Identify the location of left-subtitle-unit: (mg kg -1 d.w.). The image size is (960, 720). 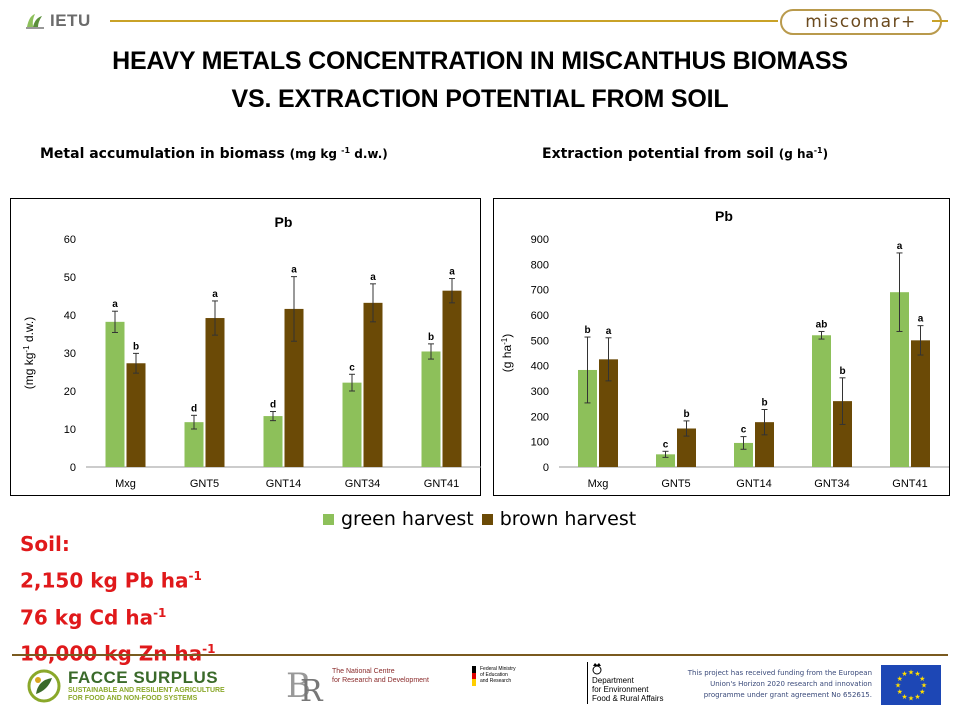
(339, 153).